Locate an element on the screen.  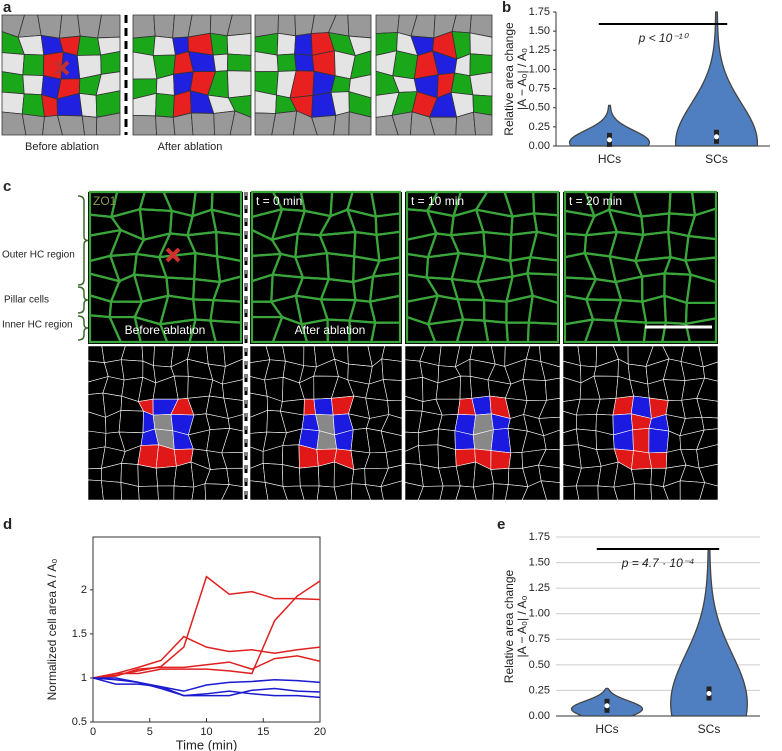
annotation: p < 10⁻¹⁰ is located at coordinates (664, 38).